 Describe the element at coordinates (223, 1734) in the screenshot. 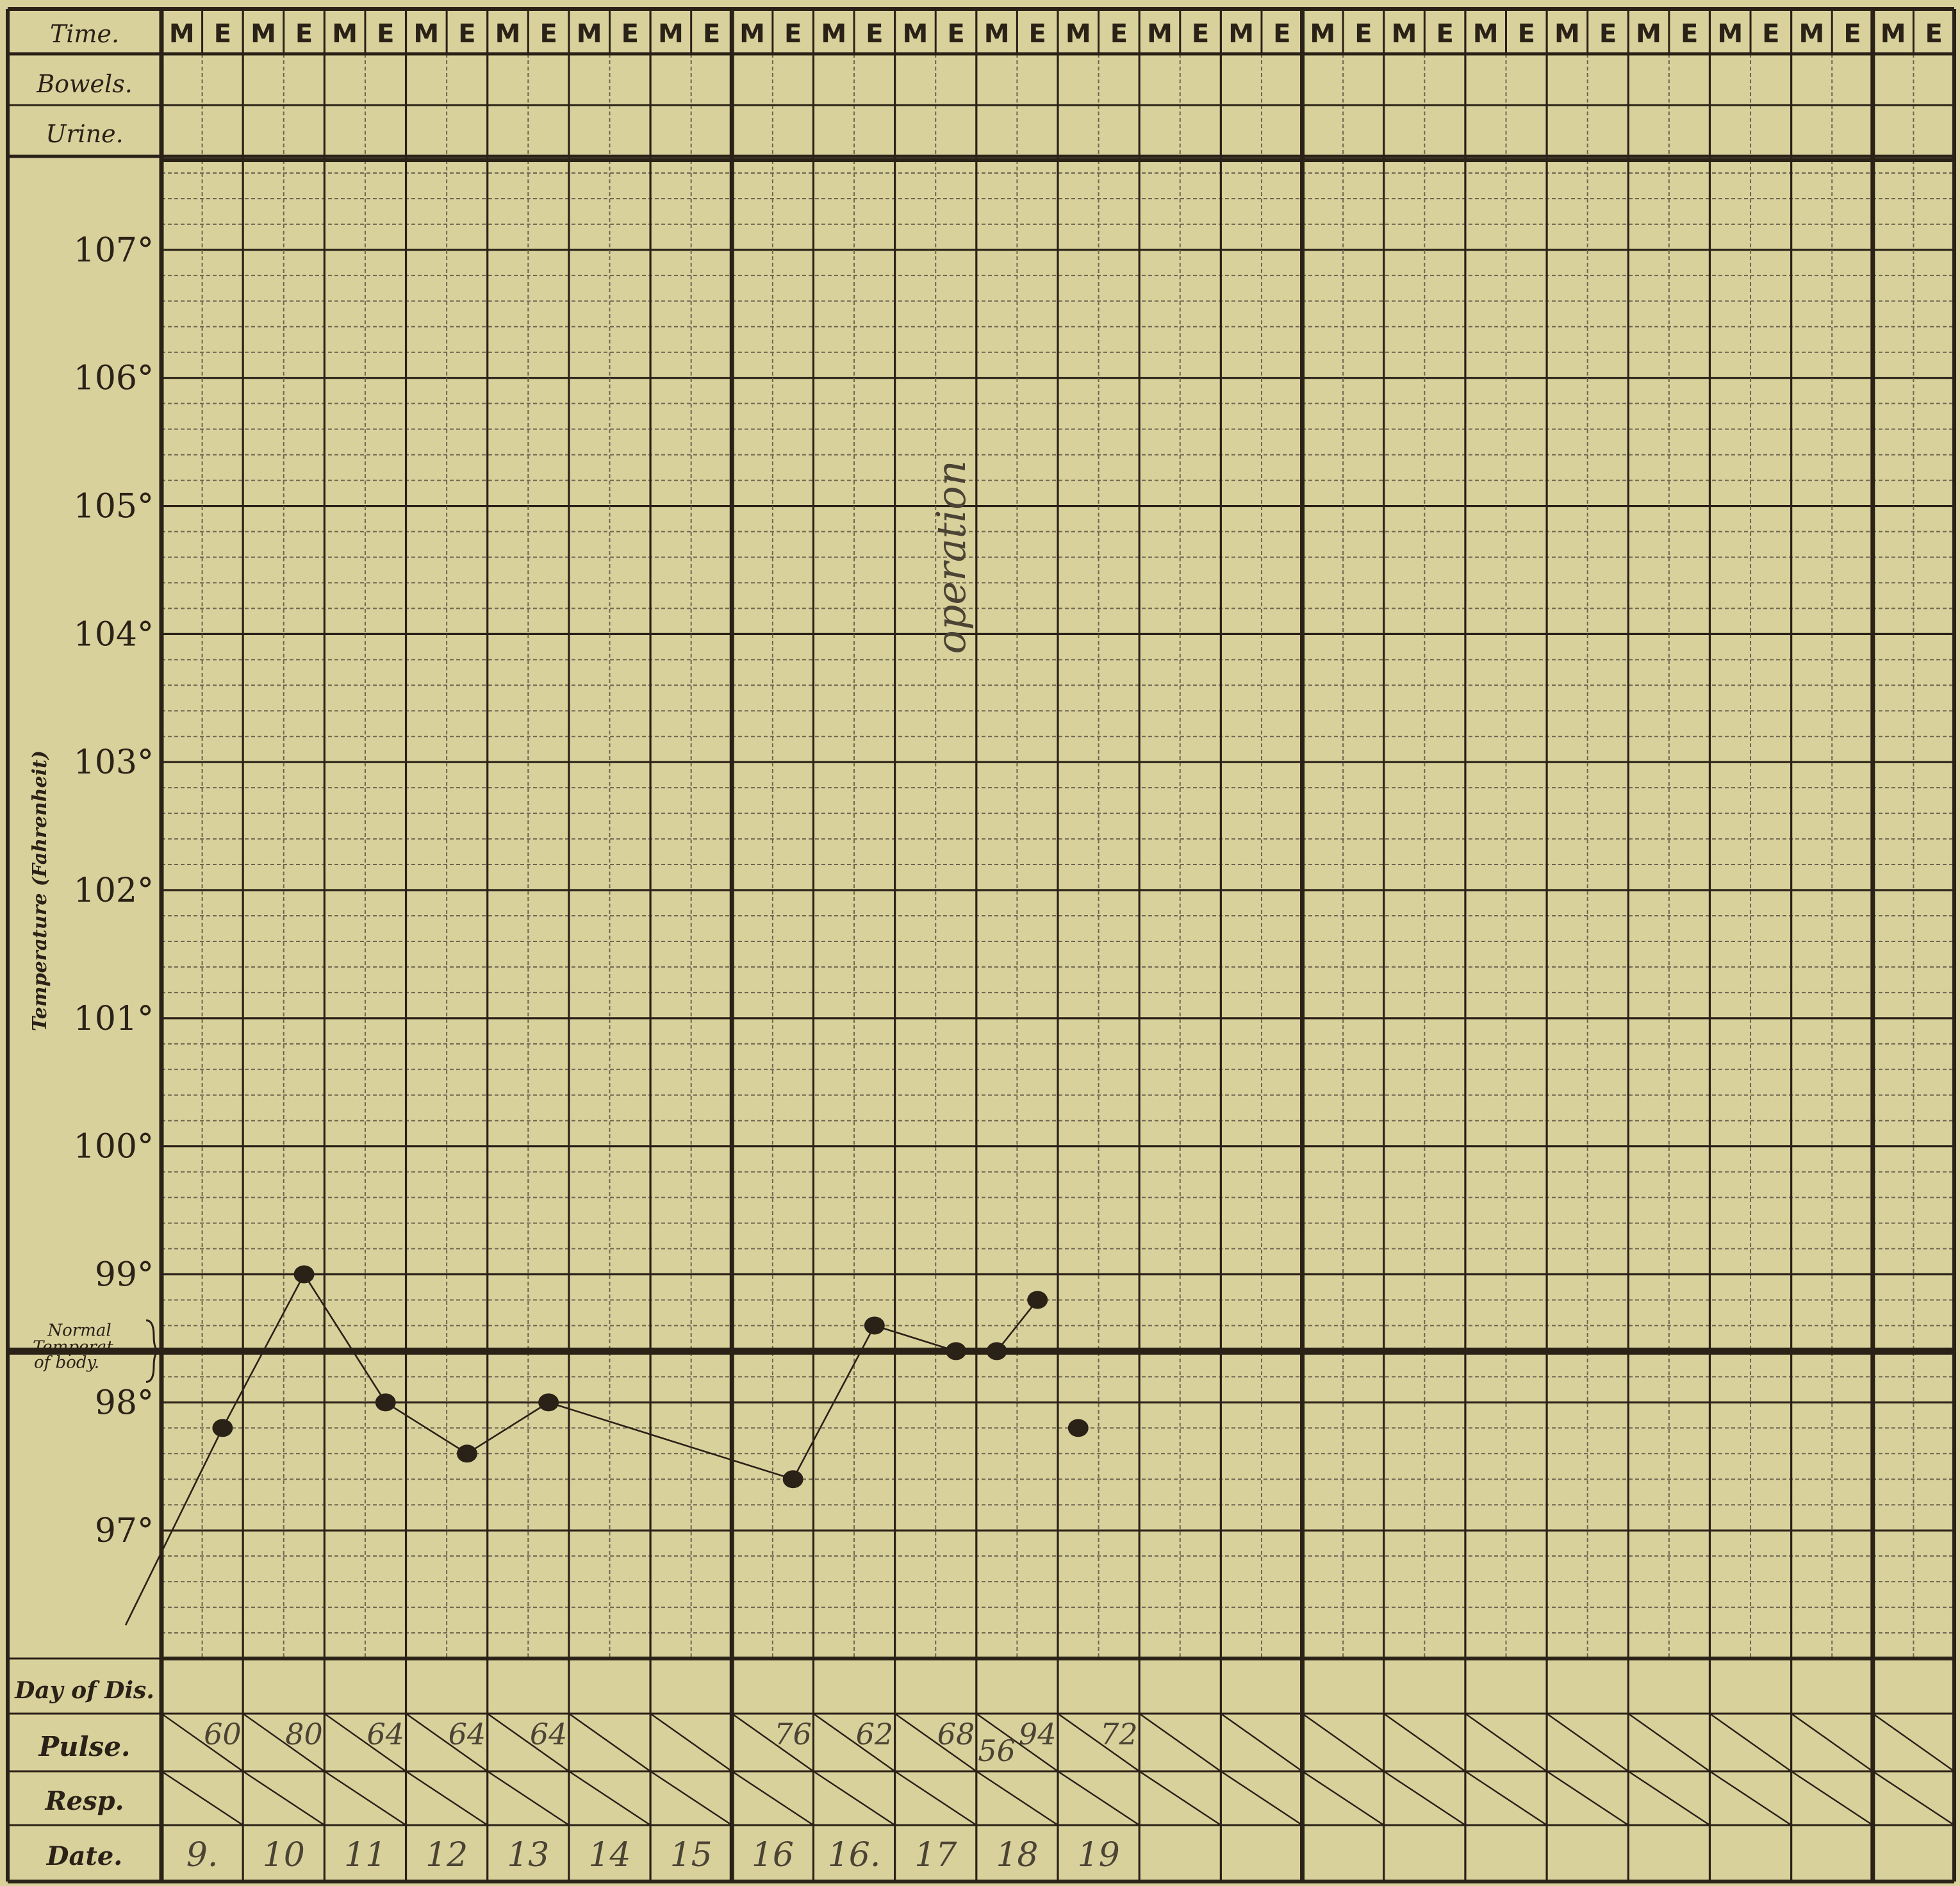

I see `pulse-value: 60` at that location.